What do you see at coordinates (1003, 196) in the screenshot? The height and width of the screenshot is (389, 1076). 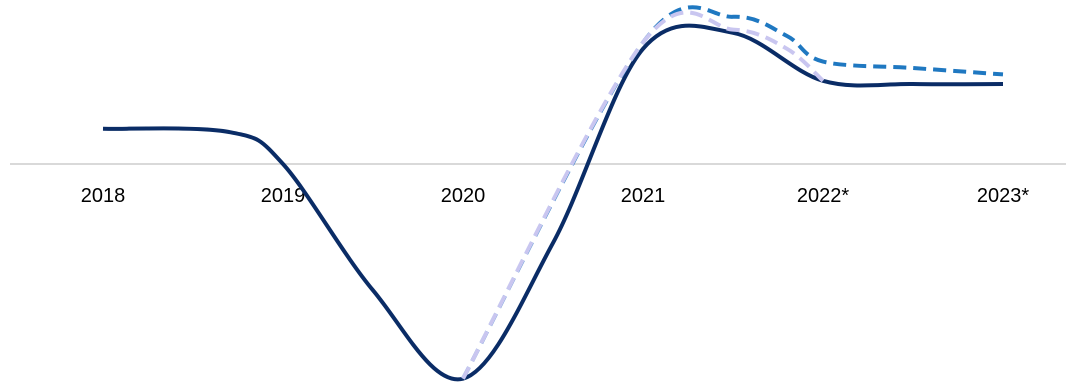 I see `x-tick-label: 2023*` at bounding box center [1003, 196].